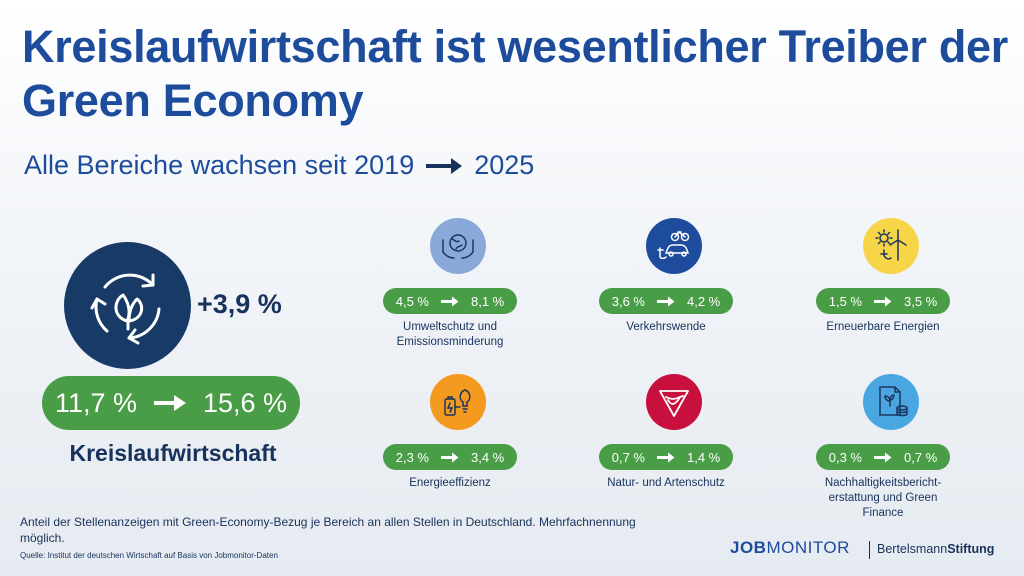  I want to click on category-pill: 2,3 % 3,4 %, so click(450, 457).